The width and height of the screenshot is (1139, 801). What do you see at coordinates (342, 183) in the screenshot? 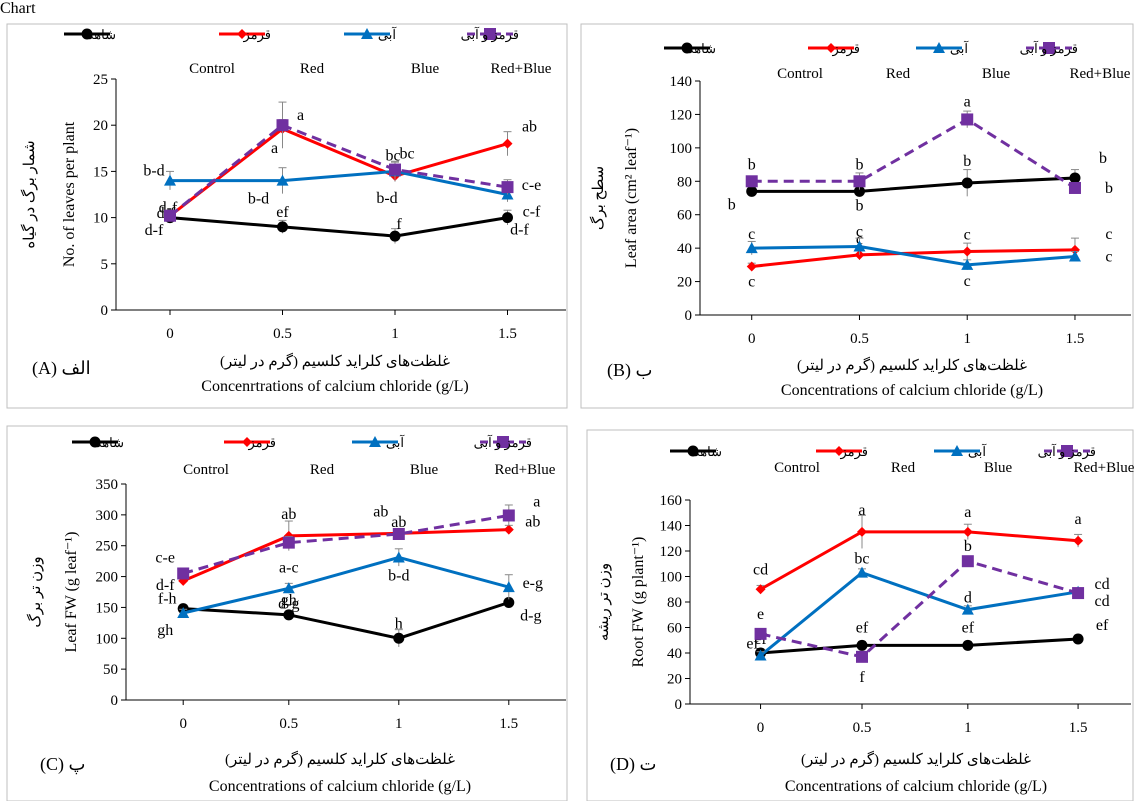
I see `series-blue: b-d b-d bc c-f` at bounding box center [342, 183].